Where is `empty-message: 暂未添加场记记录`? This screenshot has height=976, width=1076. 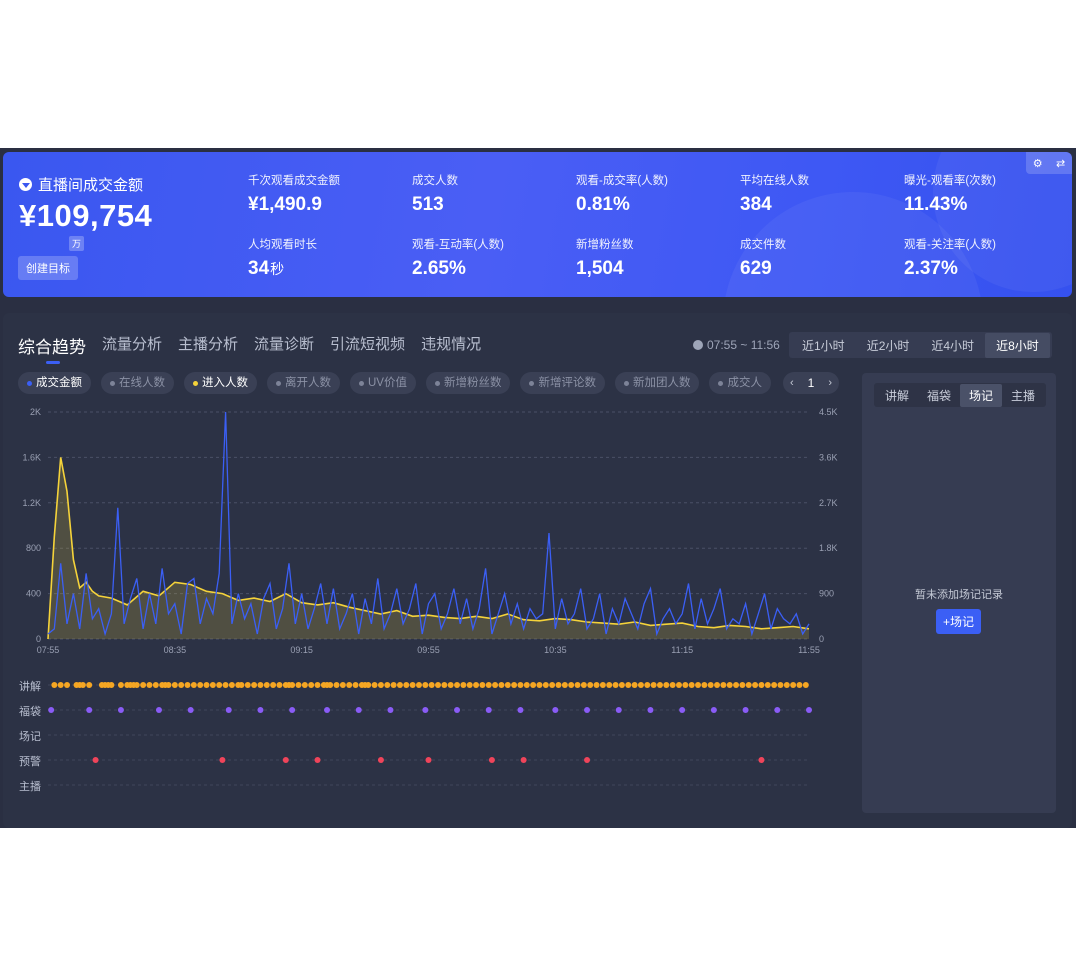
empty-message: 暂未添加场记记录 is located at coordinates (959, 595).